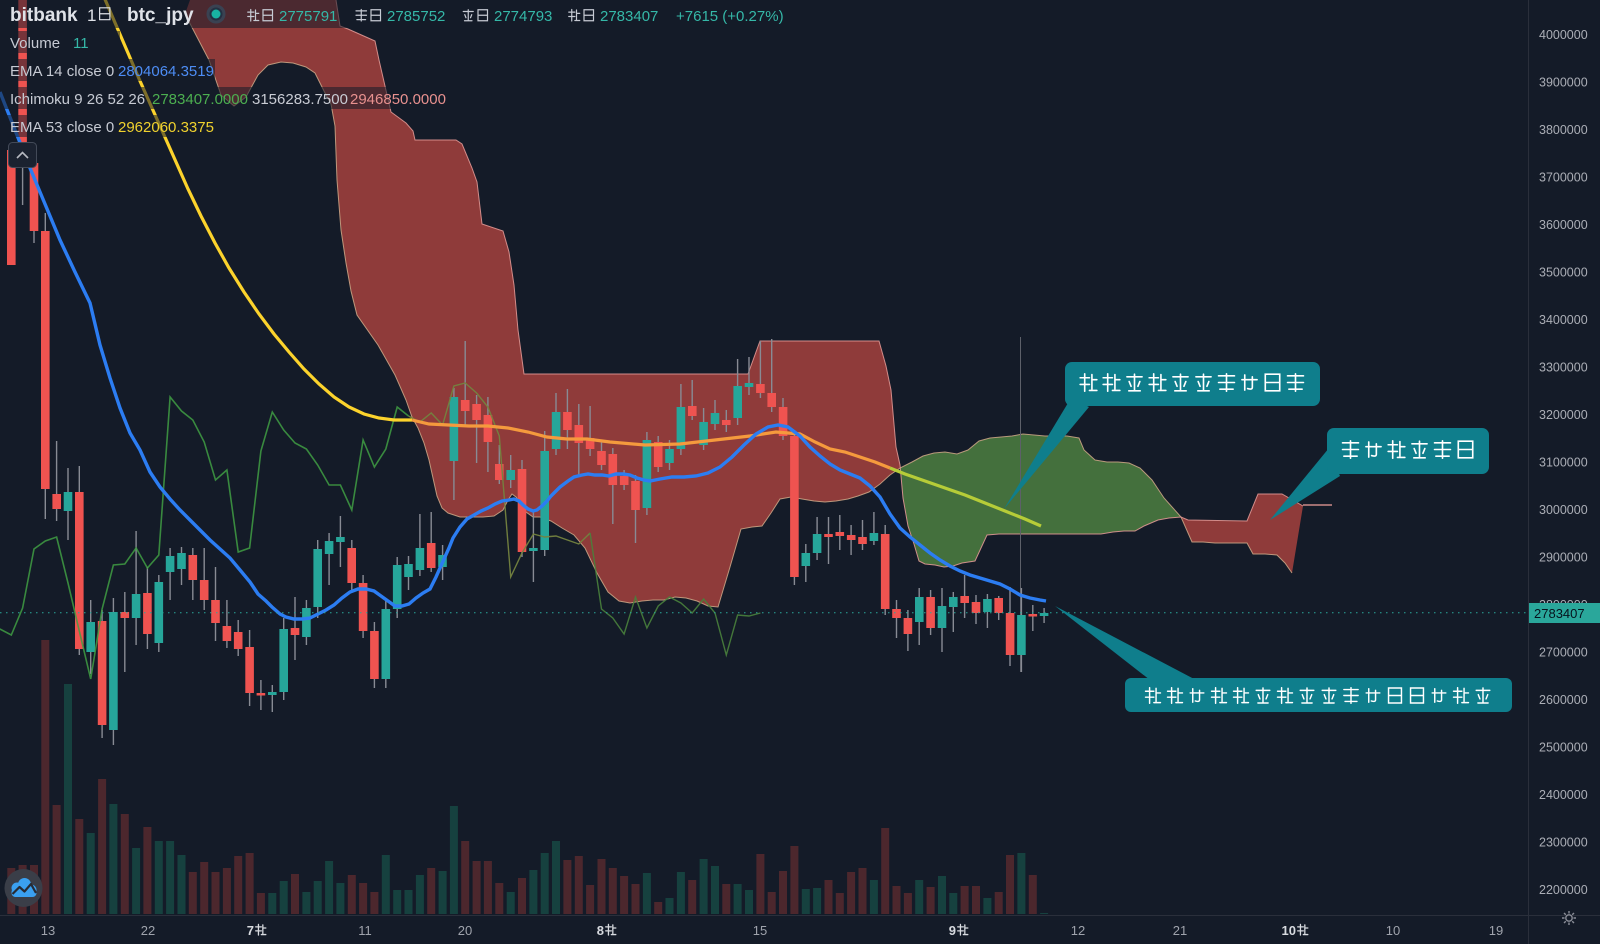 This screenshot has height=944, width=1600. What do you see at coordinates (35, 43) in the screenshot?
I see `svg-text: Volume` at bounding box center [35, 43].